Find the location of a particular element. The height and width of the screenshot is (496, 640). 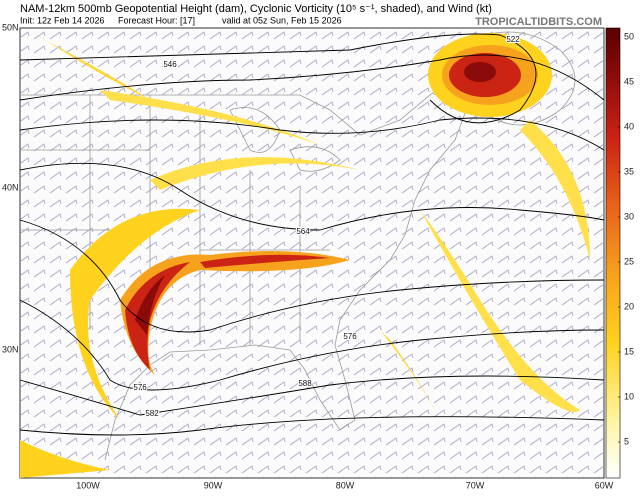

colorbar-tick-label: 40 is located at coordinates (629, 126).